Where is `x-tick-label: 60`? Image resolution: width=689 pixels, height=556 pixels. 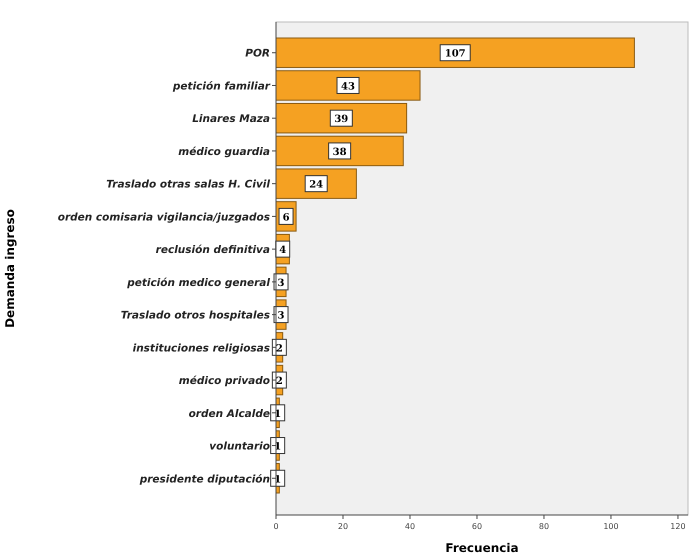 x-tick-label: 60 is located at coordinates (477, 526).